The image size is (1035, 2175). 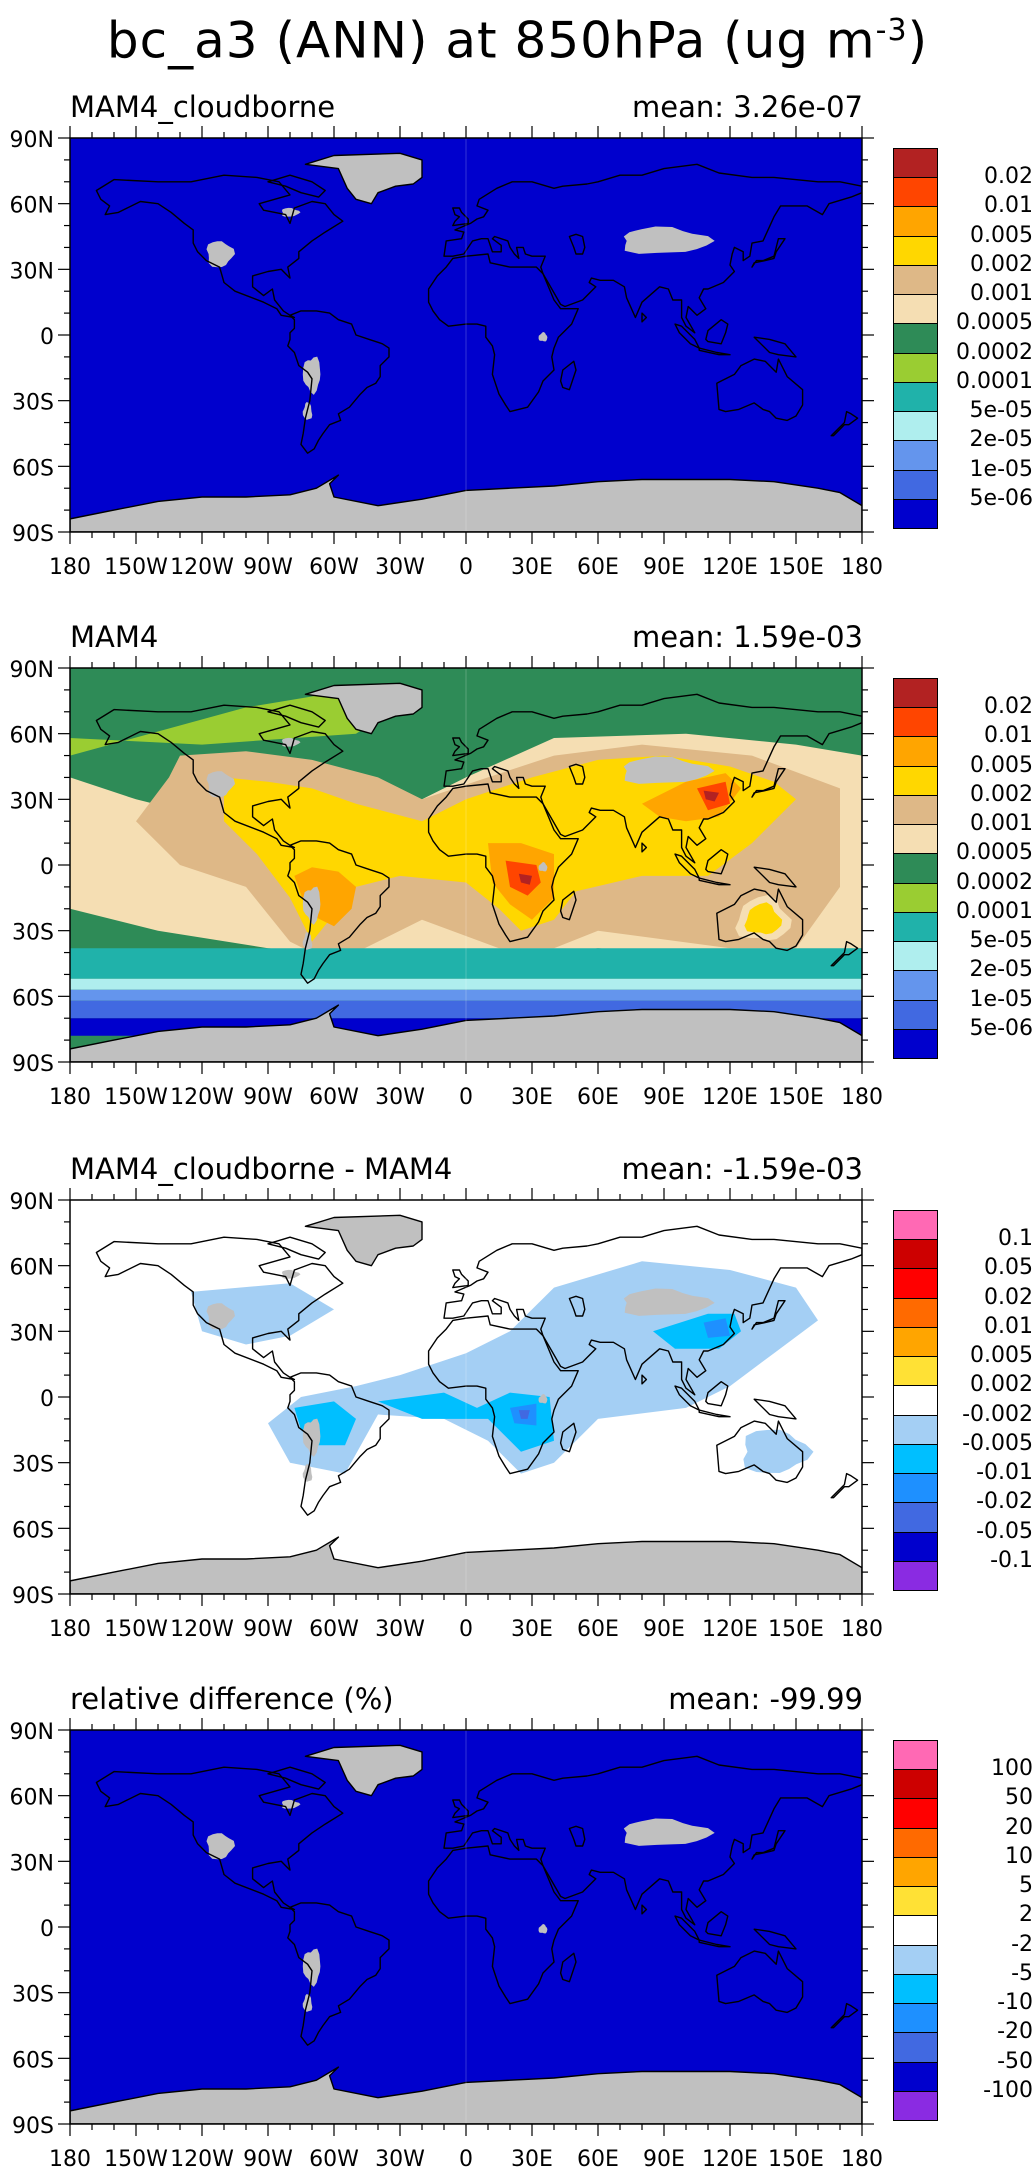 What do you see at coordinates (994, 323) in the screenshot?
I see `colorbar-label: 0.0005` at bounding box center [994, 323].